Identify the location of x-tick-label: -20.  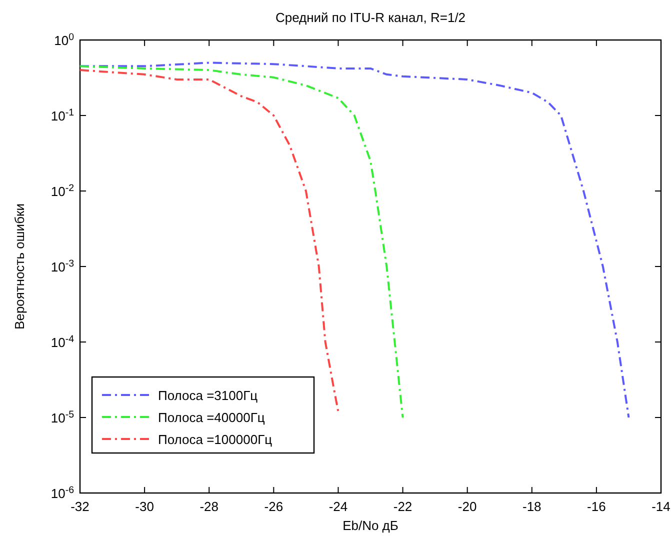
(467, 506).